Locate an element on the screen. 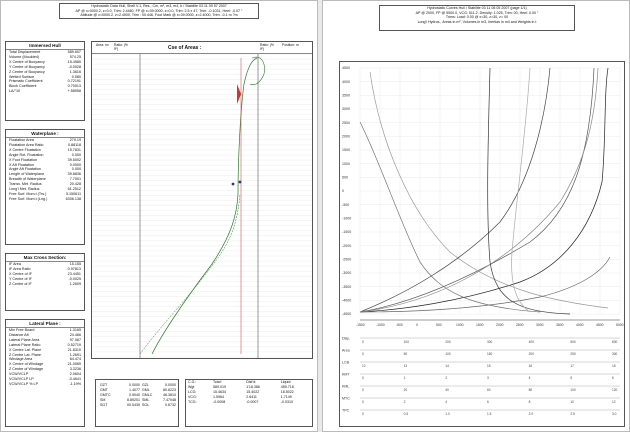 The height and width of the screenshot is (432, 630). property-row: Z Centre of Windage 3.3236 is located at coordinates (45, 369).